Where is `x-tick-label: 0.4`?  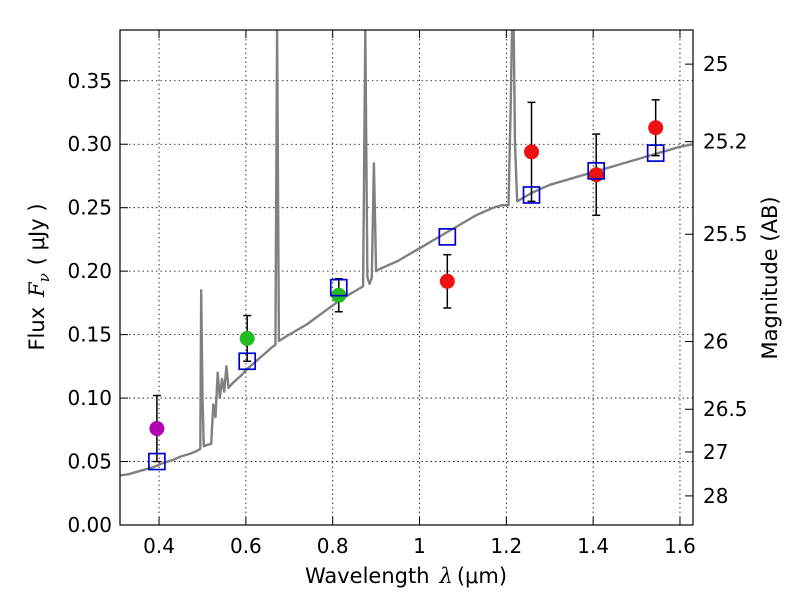
x-tick-label: 0.4 is located at coordinates (159, 546).